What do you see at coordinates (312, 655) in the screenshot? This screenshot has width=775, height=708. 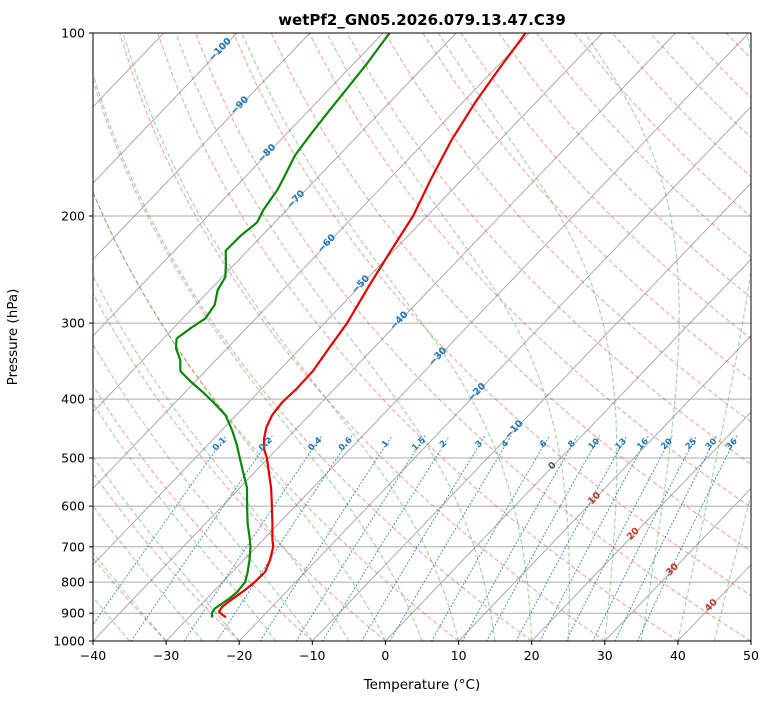 I see `x-tick-label: −10` at bounding box center [312, 655].